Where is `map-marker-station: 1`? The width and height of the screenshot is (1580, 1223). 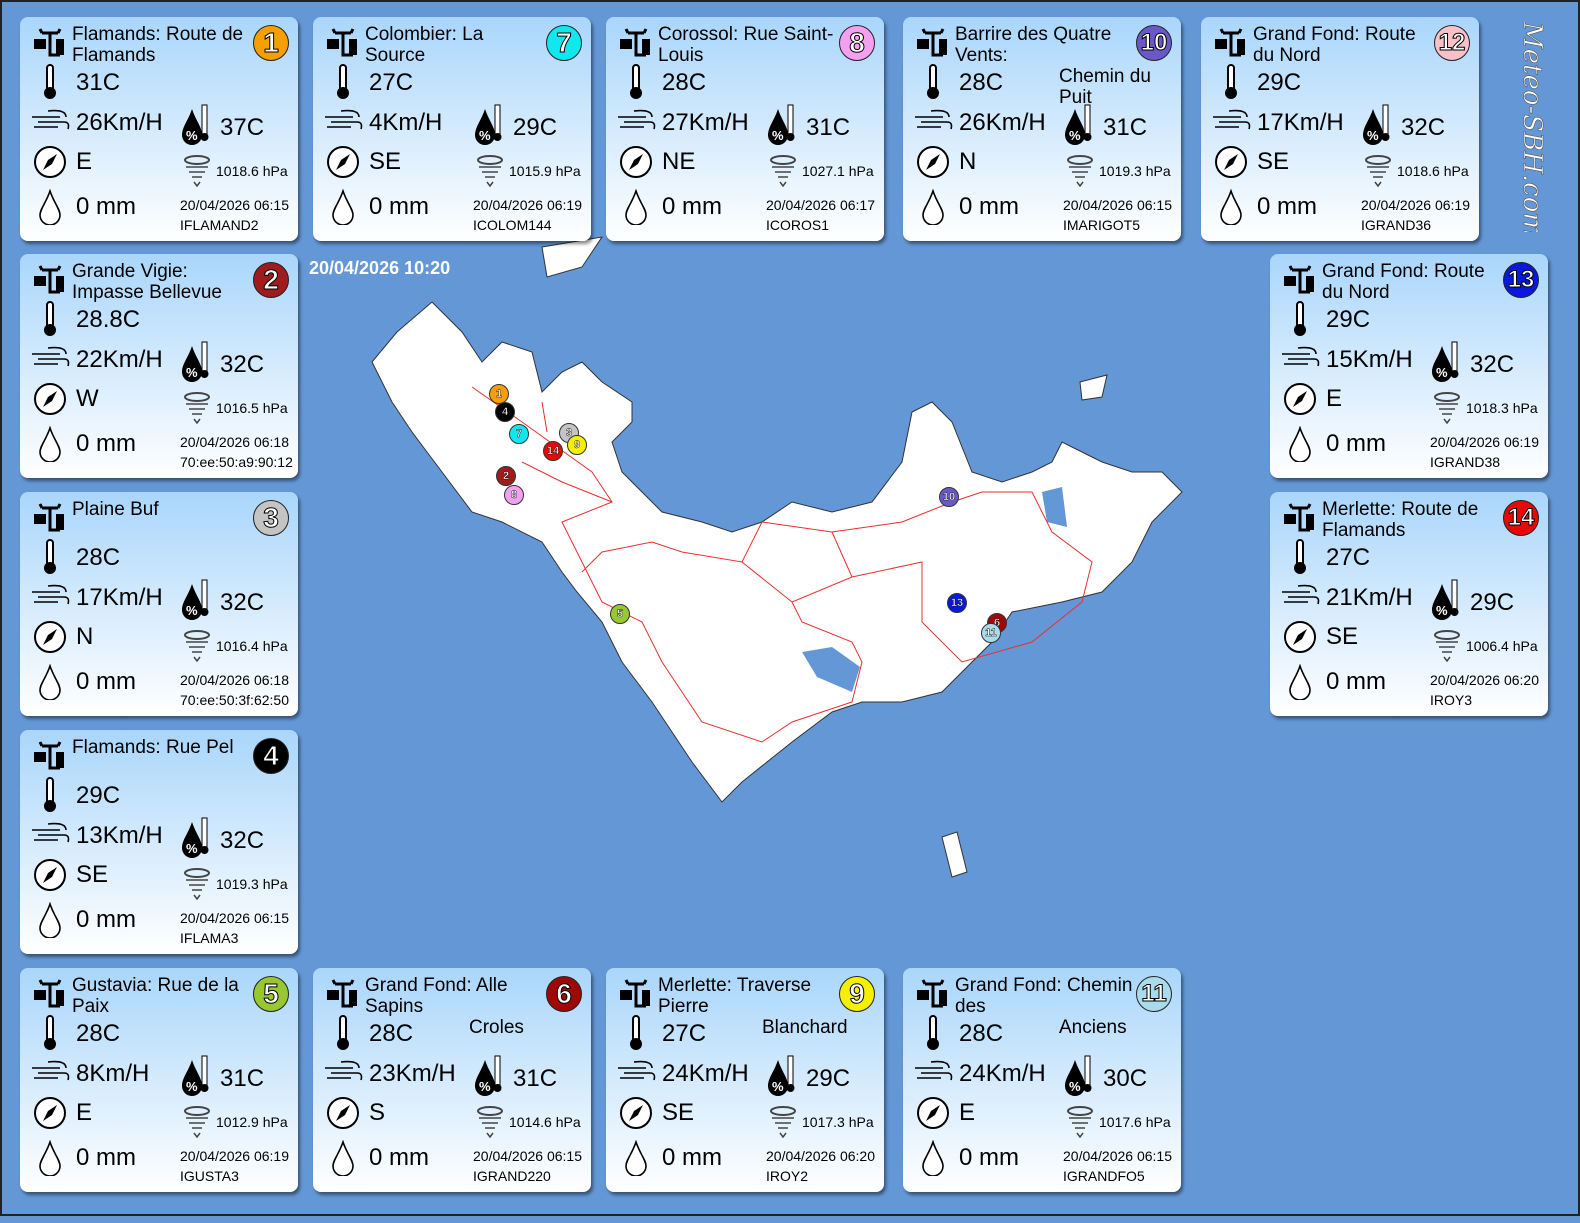 map-marker-station: 1 is located at coordinates (499, 394).